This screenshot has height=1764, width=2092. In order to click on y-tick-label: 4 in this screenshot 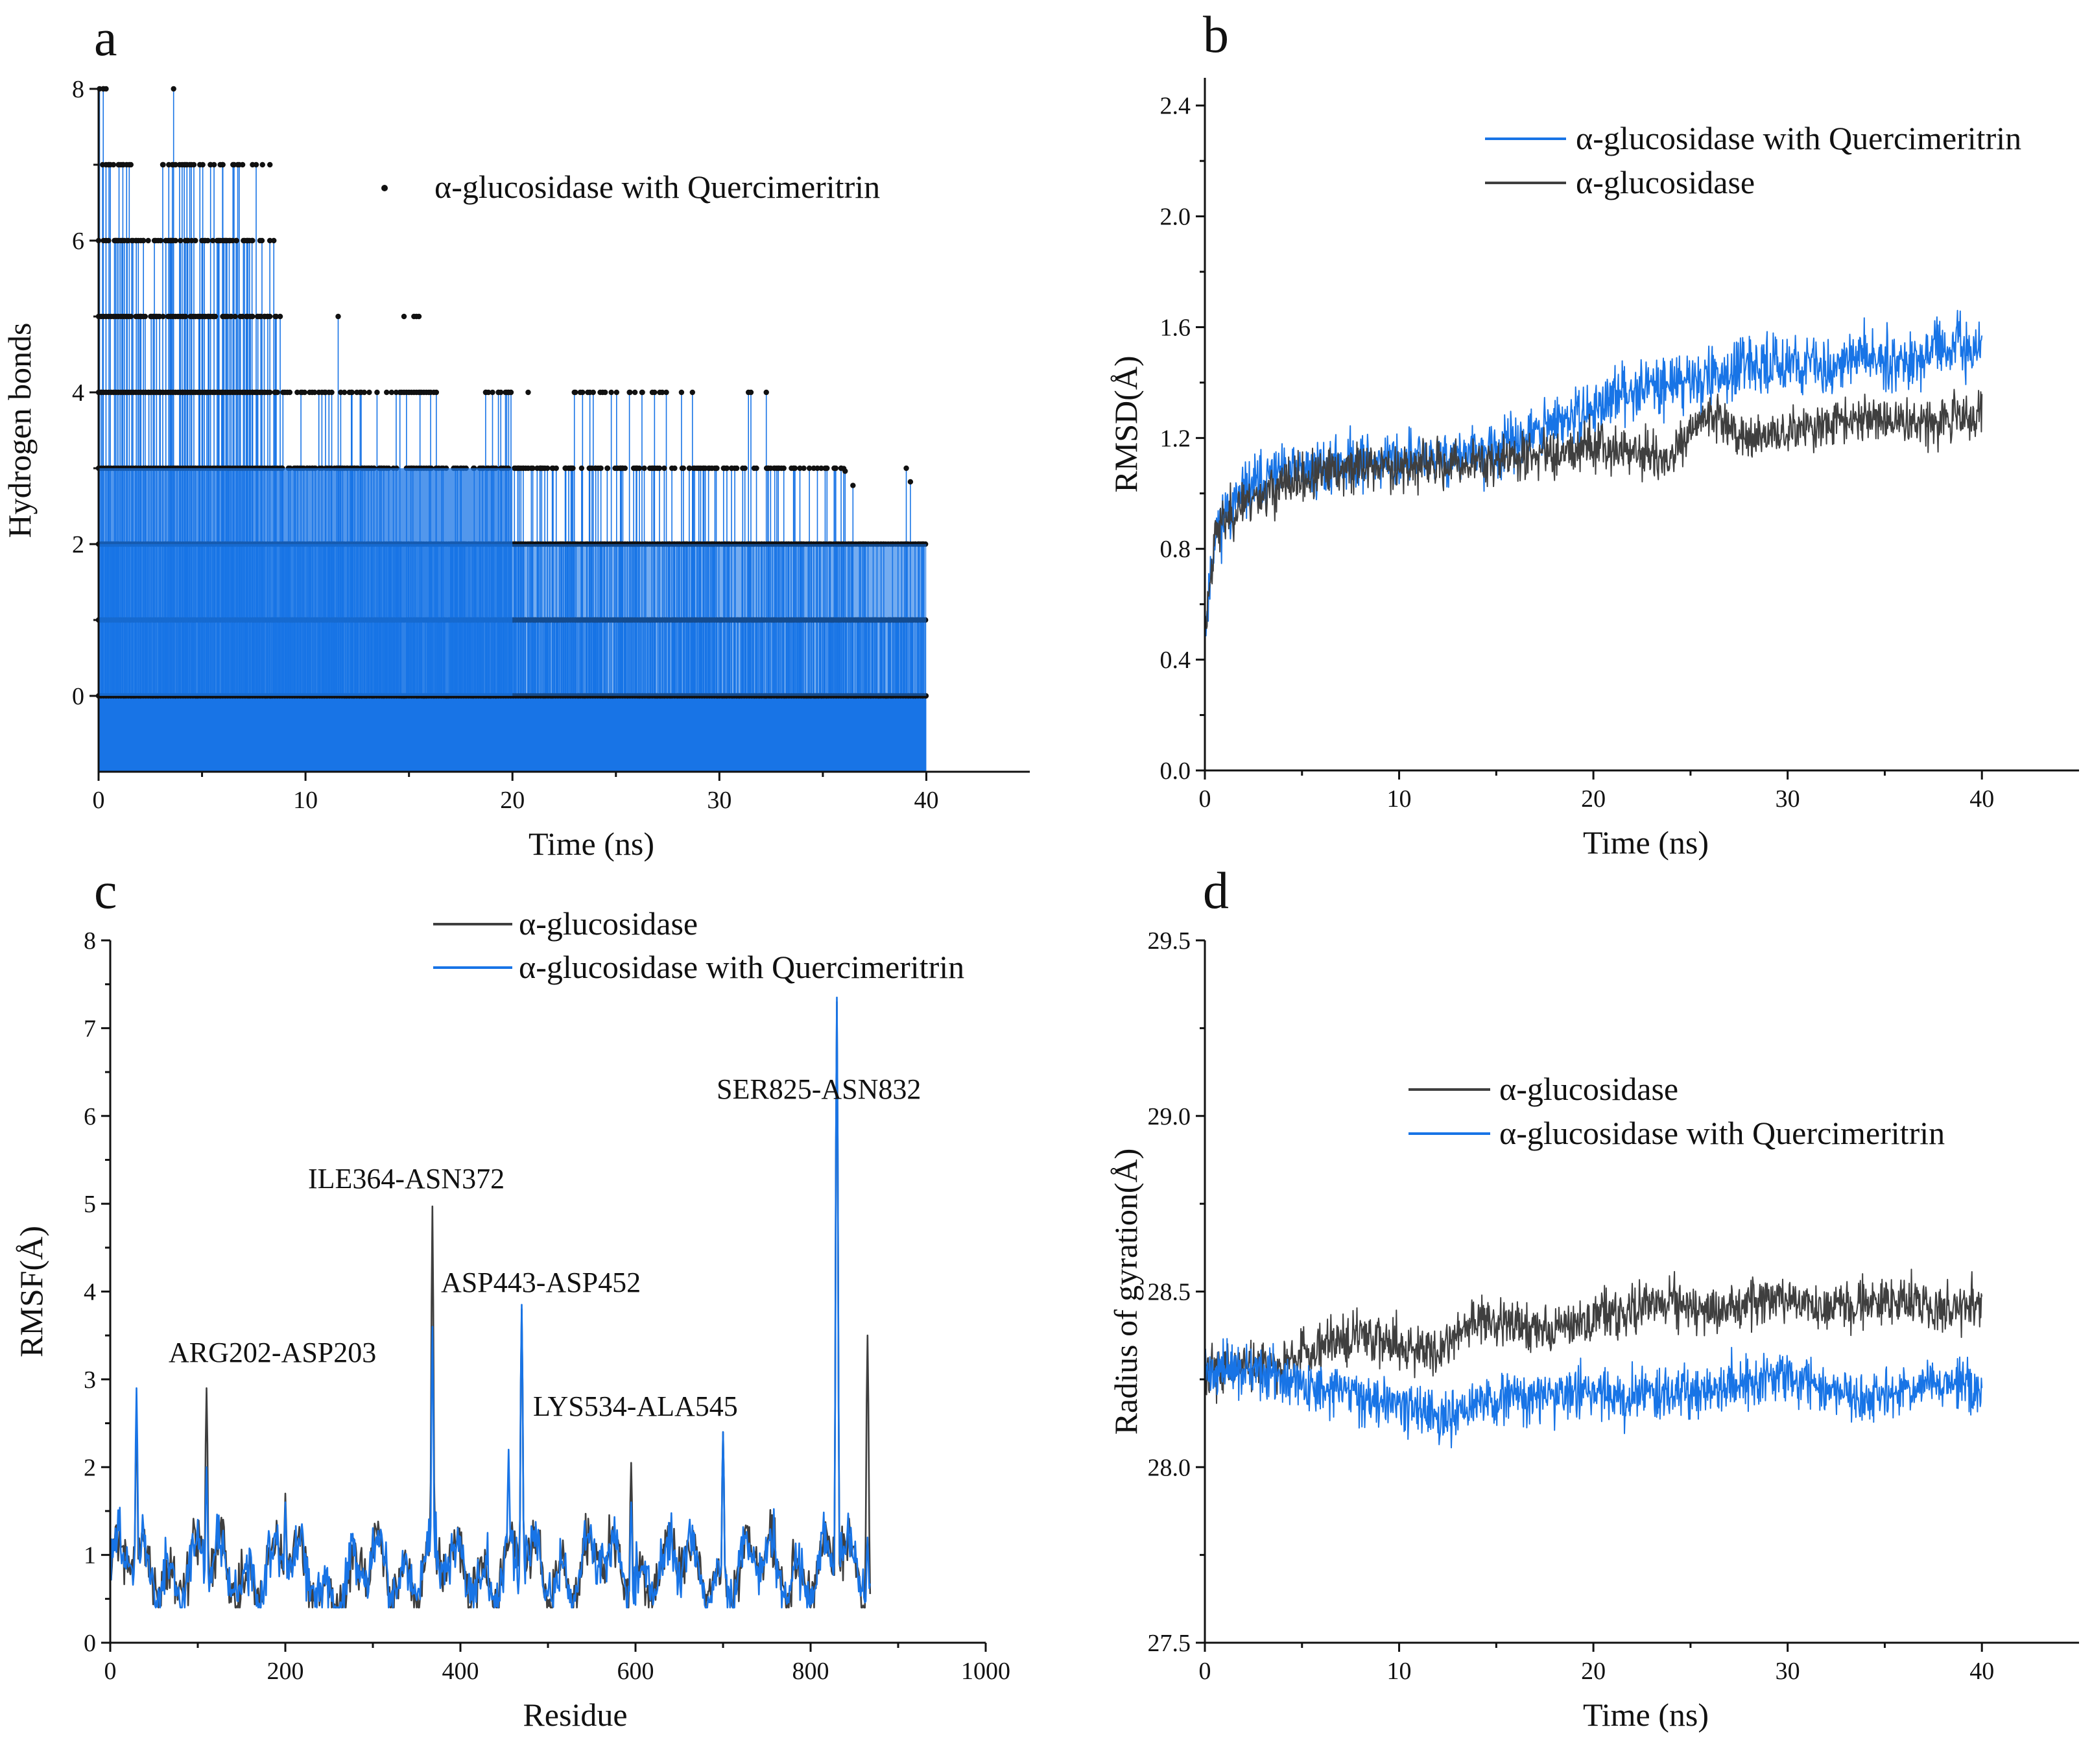, I will do `click(78, 393)`.